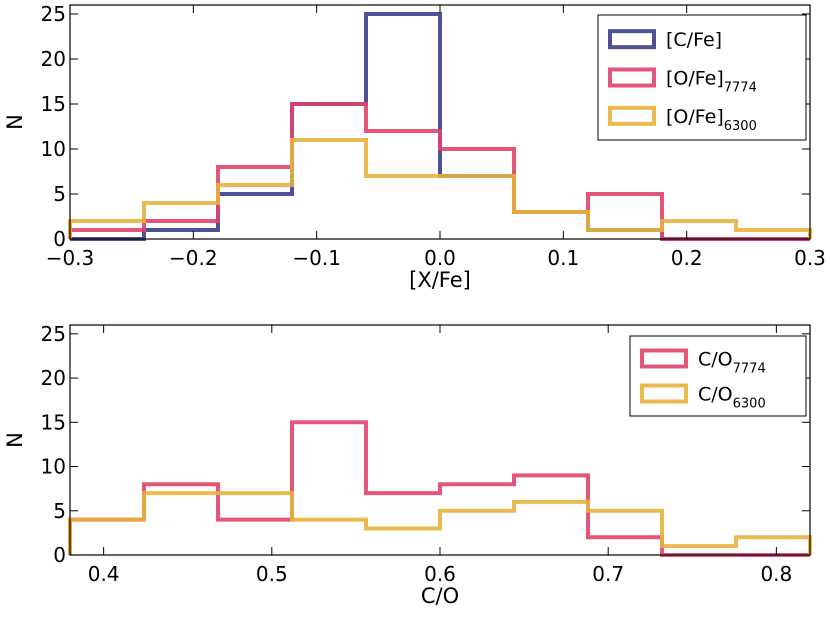  Describe the element at coordinates (687, 258) in the screenshot. I see `chart1-xtick-label: 0.2` at that location.